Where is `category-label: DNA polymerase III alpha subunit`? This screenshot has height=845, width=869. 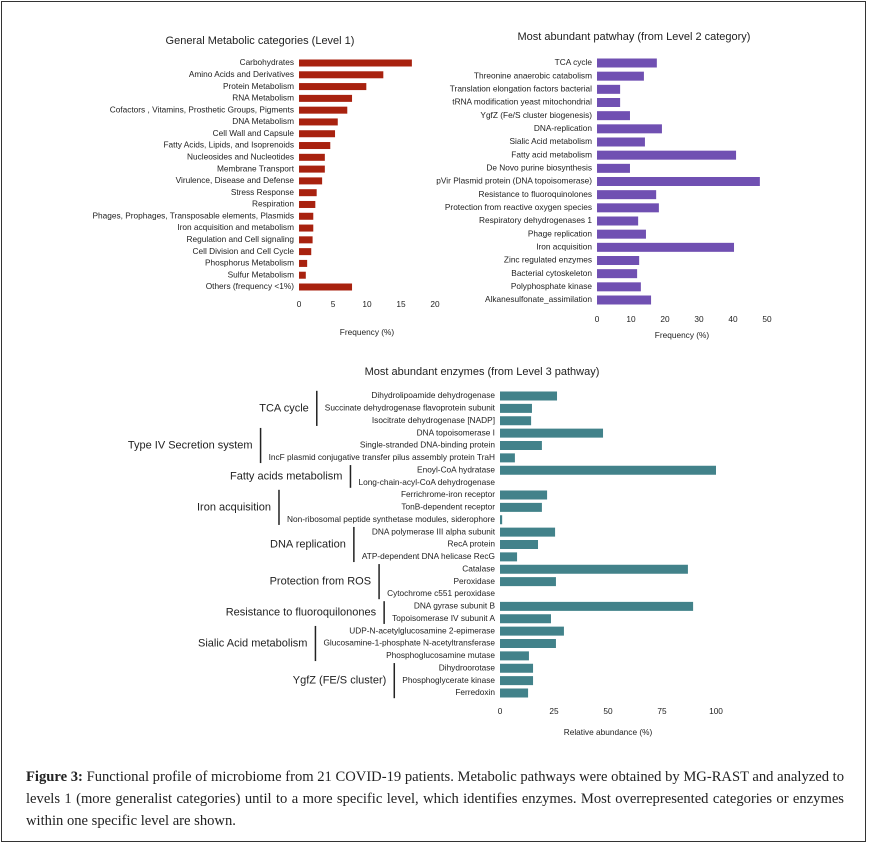
category-label: DNA polymerase III alpha subunit is located at coordinates (434, 531).